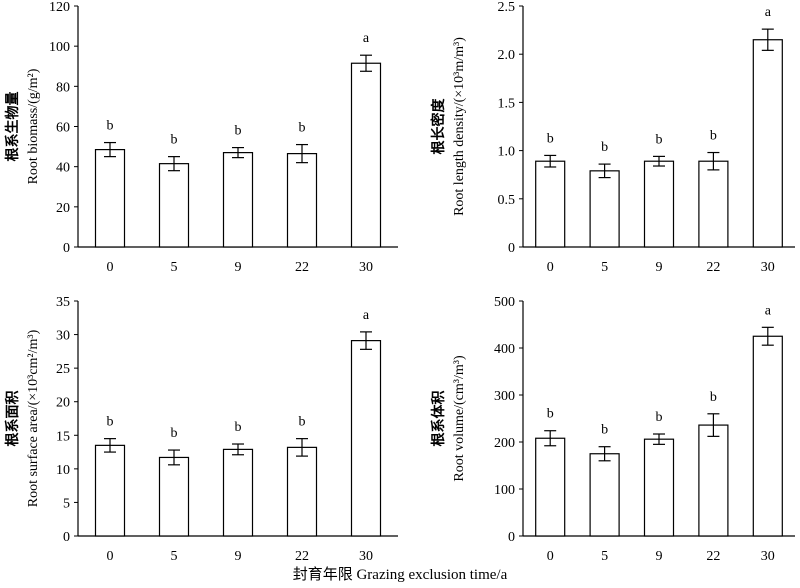  I want to click on y-axis-title-cn: 根系体积, so click(438, 419).